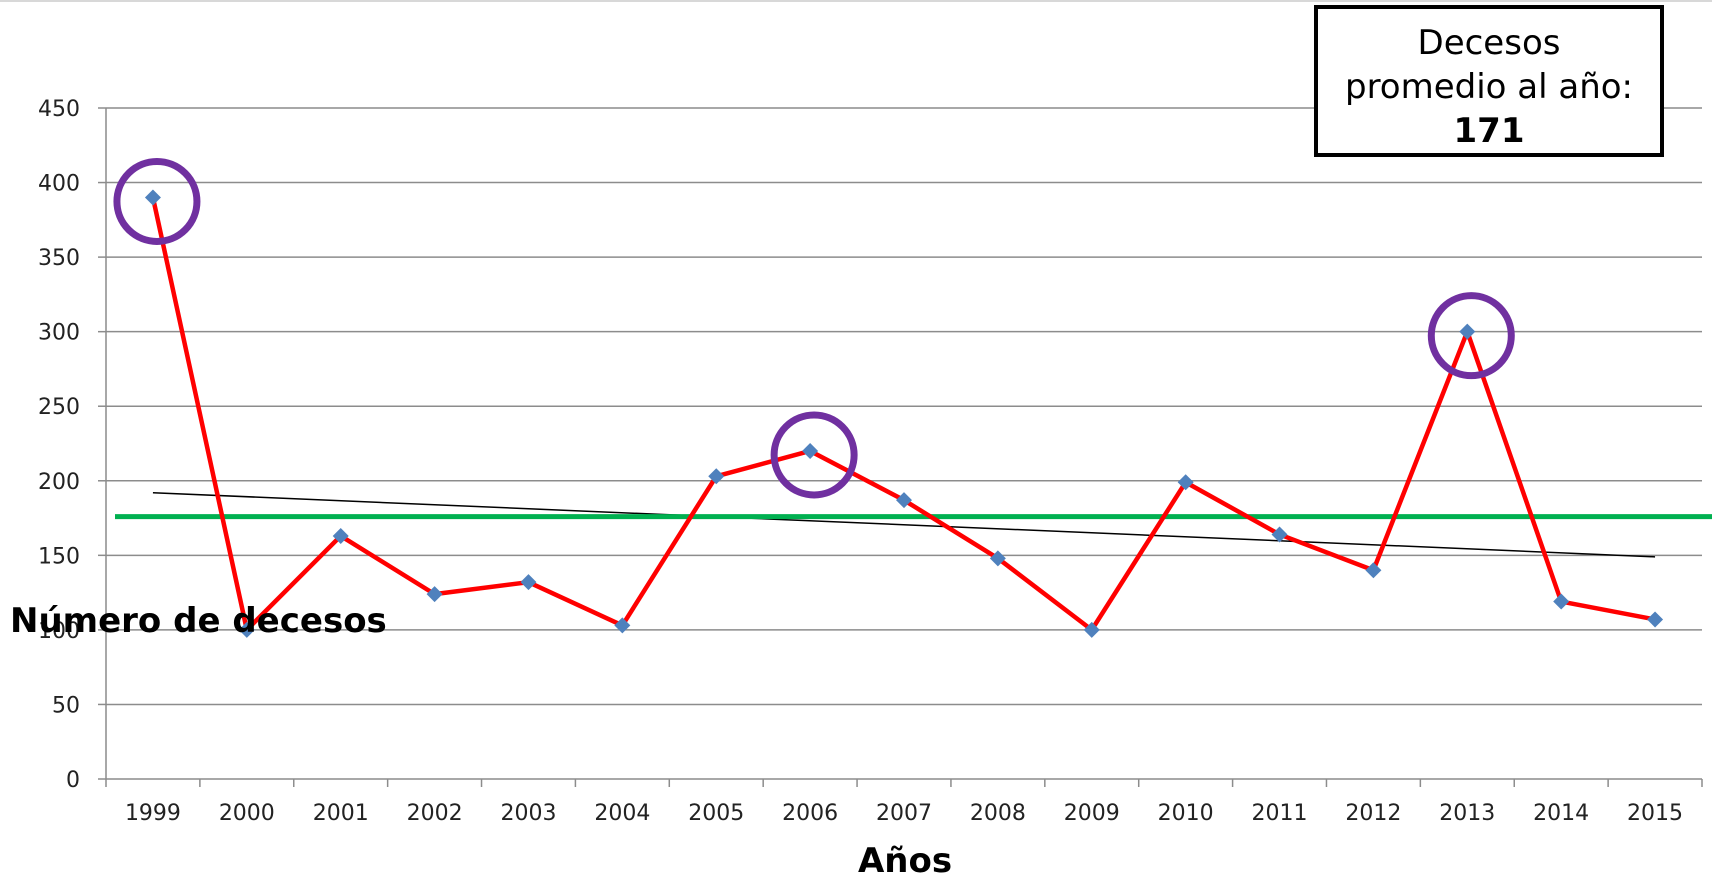 This screenshot has height=879, width=1712. Describe the element at coordinates (341, 813) in the screenshot. I see `x-tick-label-2001: 2001` at that location.